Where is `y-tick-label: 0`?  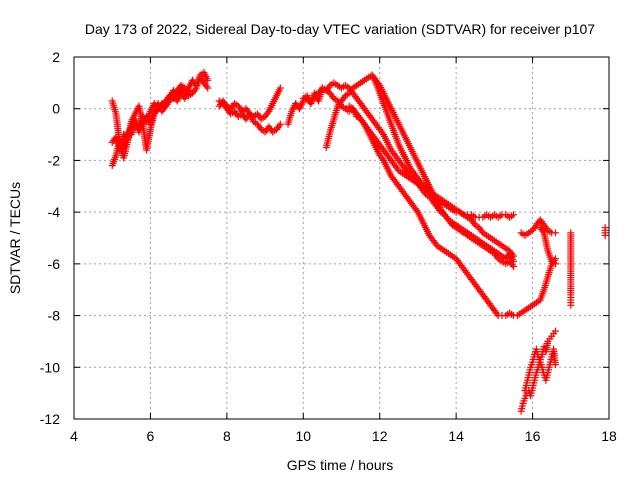 y-tick-label: 0 is located at coordinates (56, 109).